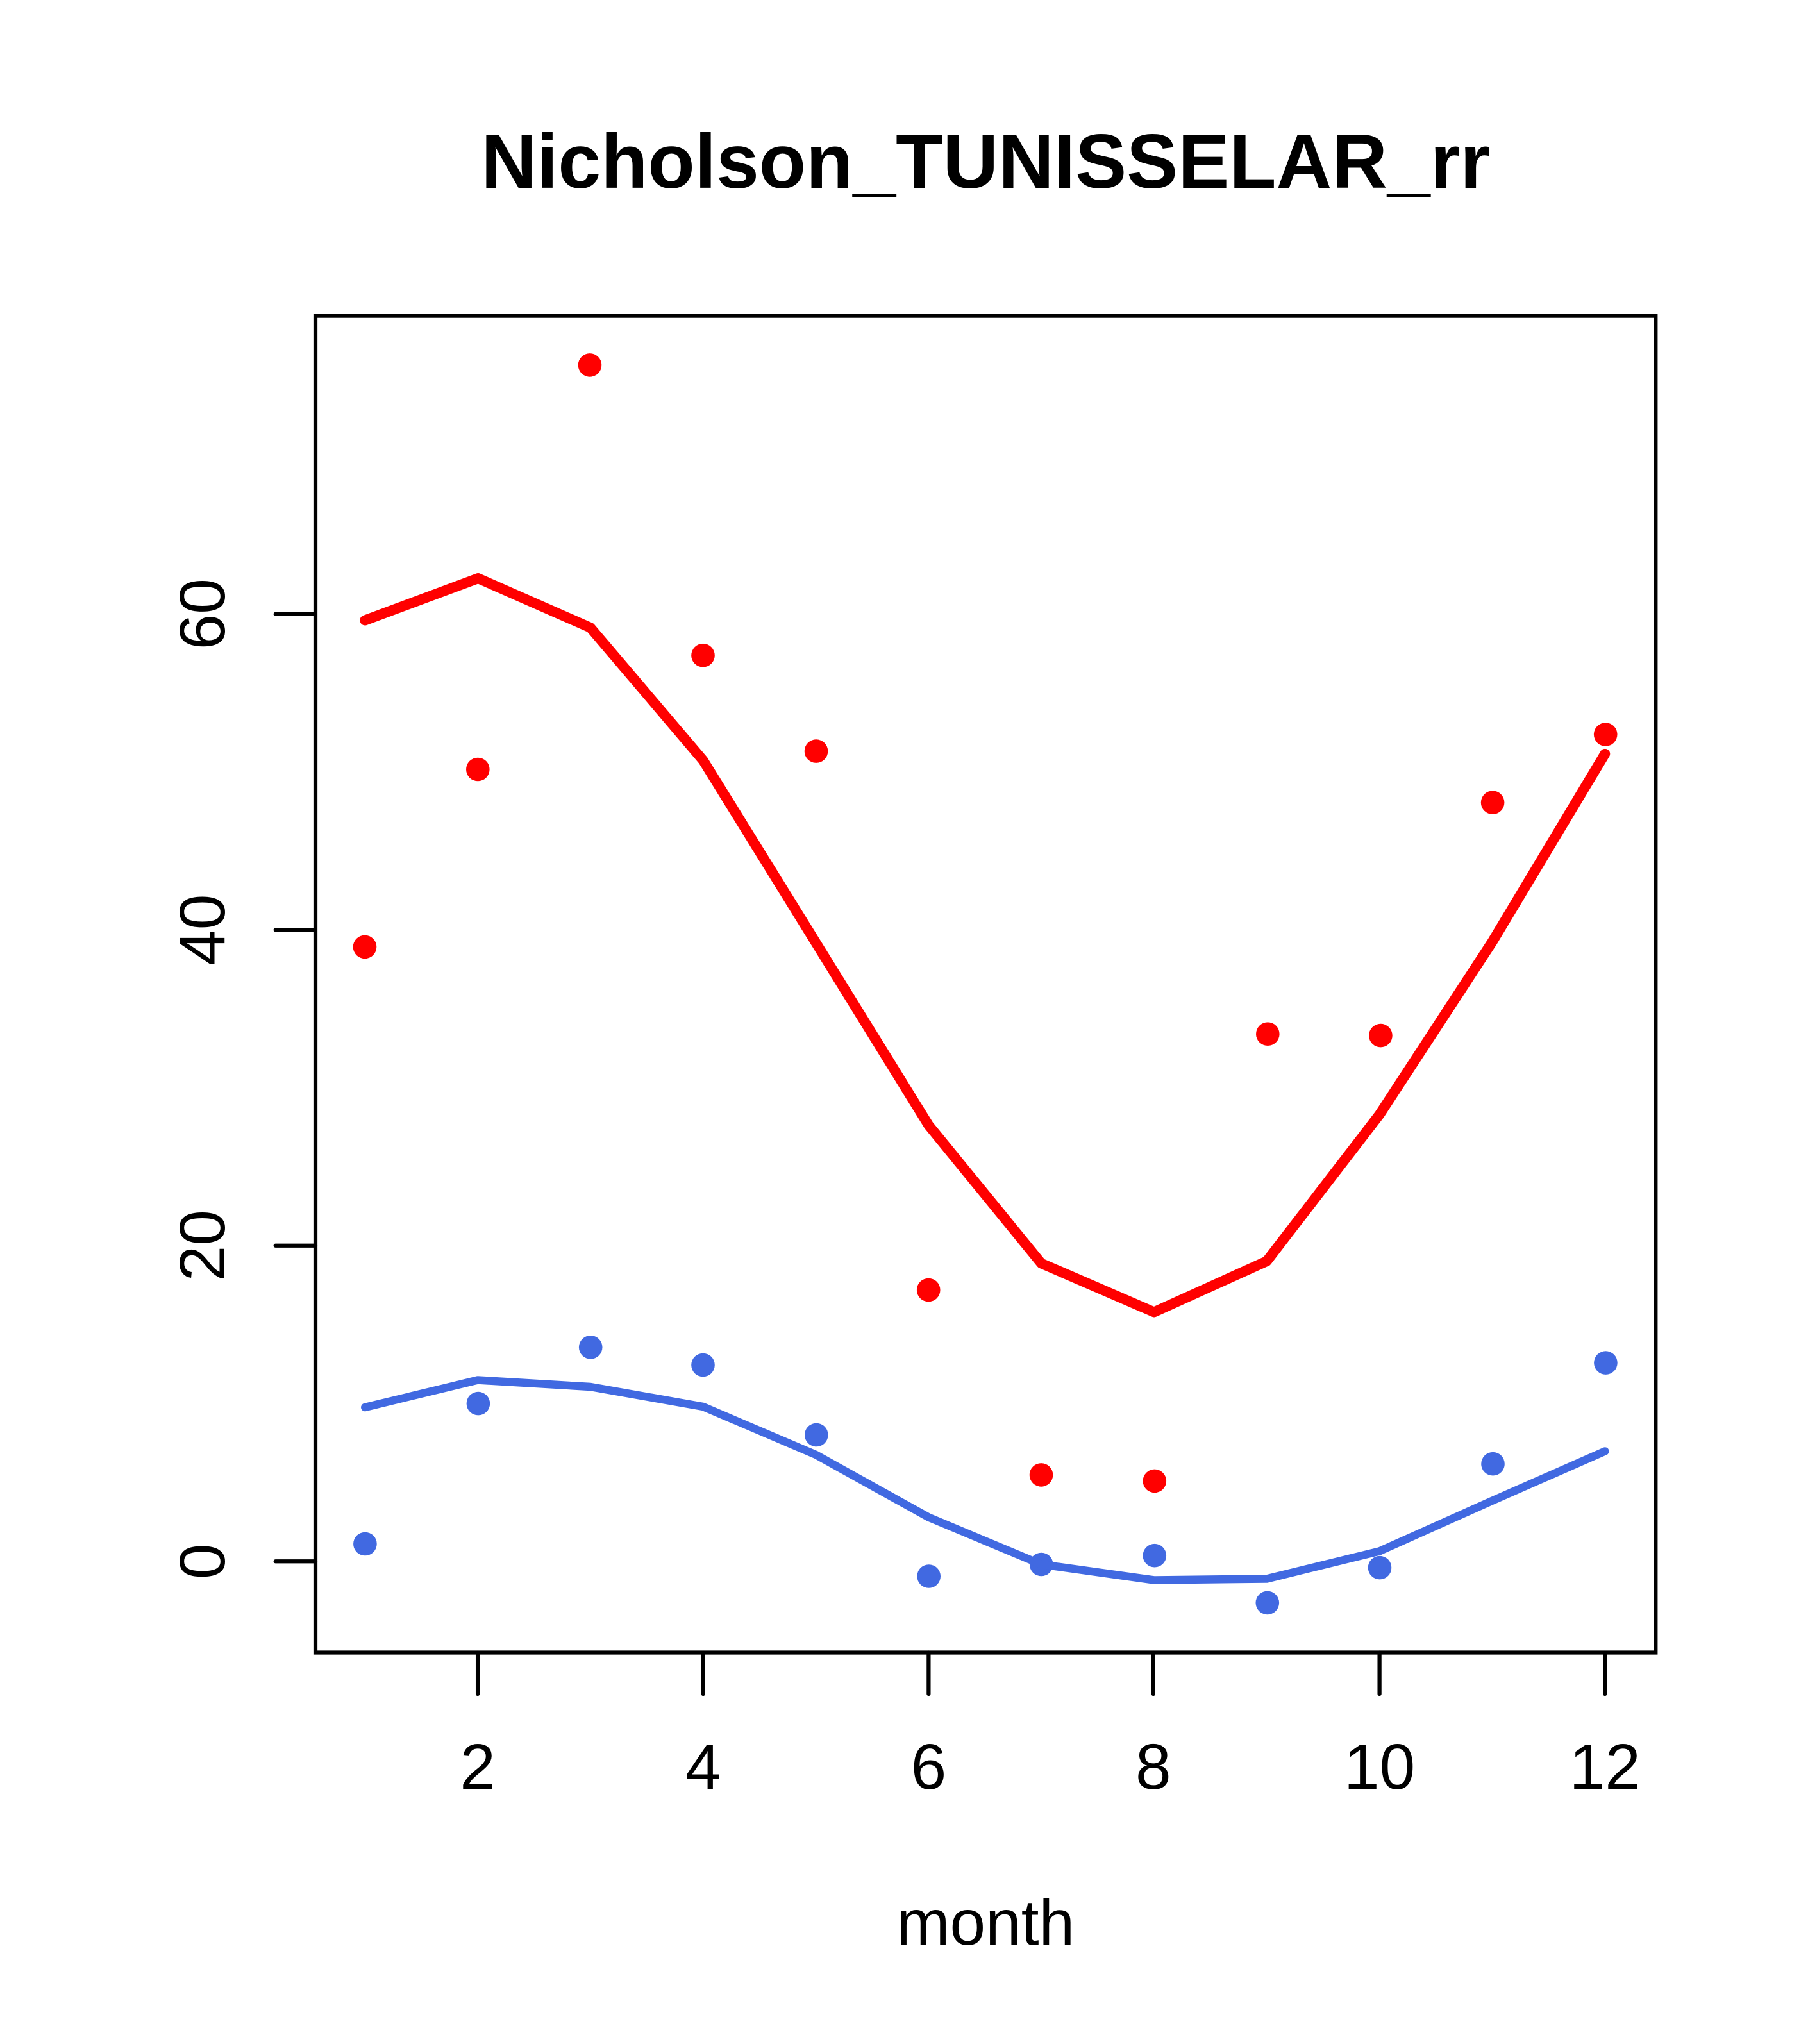 The height and width of the screenshot is (2044, 1817). Describe the element at coordinates (478, 1767) in the screenshot. I see `svg-text: 2` at that location.